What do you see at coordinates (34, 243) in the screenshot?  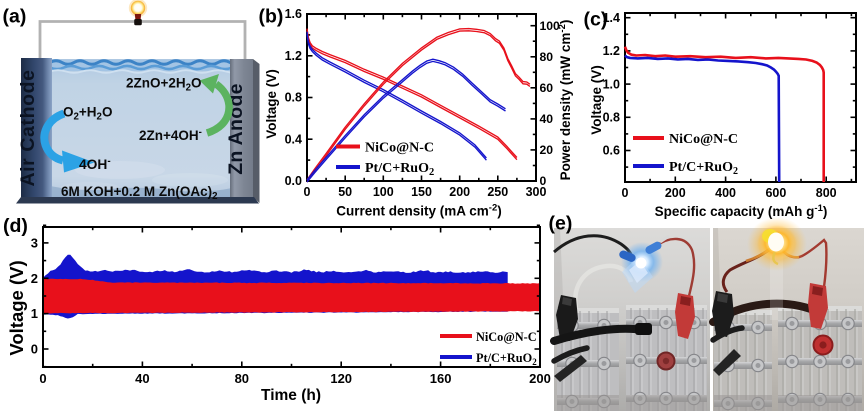 I see `svg-text: 3` at bounding box center [34, 243].